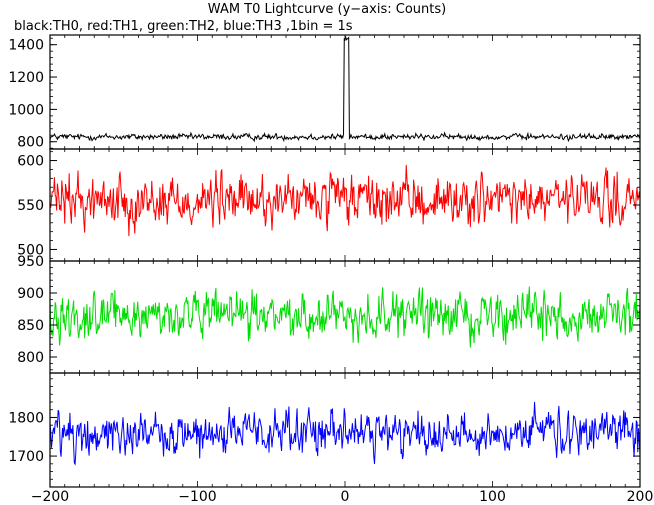 The height and width of the screenshot is (505, 654). What do you see at coordinates (30, 358) in the screenshot?
I see `y-tick-label-2-0: 800` at bounding box center [30, 358].